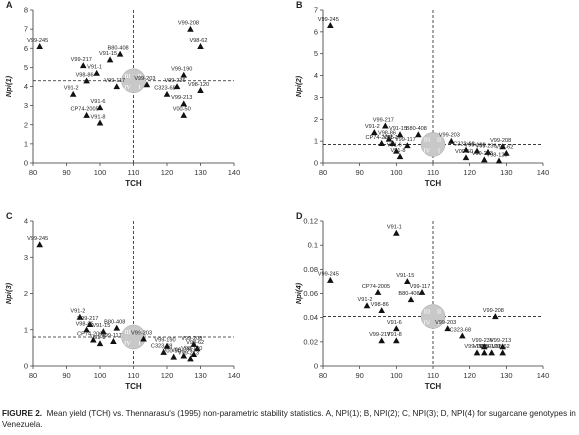 The image size is (579, 435). Describe the element at coordinates (91, 334) in the screenshot. I see `data-point-label: CP74-2005` at that location.